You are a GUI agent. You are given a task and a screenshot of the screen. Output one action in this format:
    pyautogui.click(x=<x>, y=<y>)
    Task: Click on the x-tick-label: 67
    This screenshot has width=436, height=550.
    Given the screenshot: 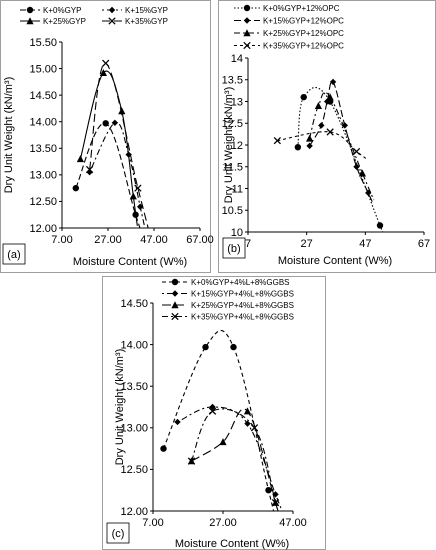 What is the action you would take?
    pyautogui.click(x=424, y=244)
    